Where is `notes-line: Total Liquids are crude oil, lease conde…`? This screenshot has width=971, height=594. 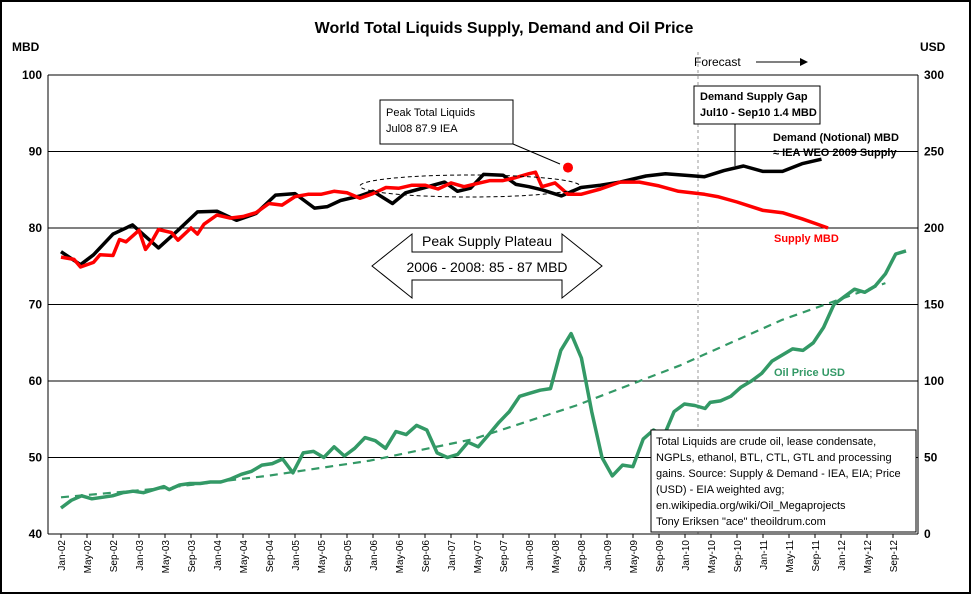 notes-line: Total Liquids are crude oil, lease conde… is located at coordinates (766, 442).